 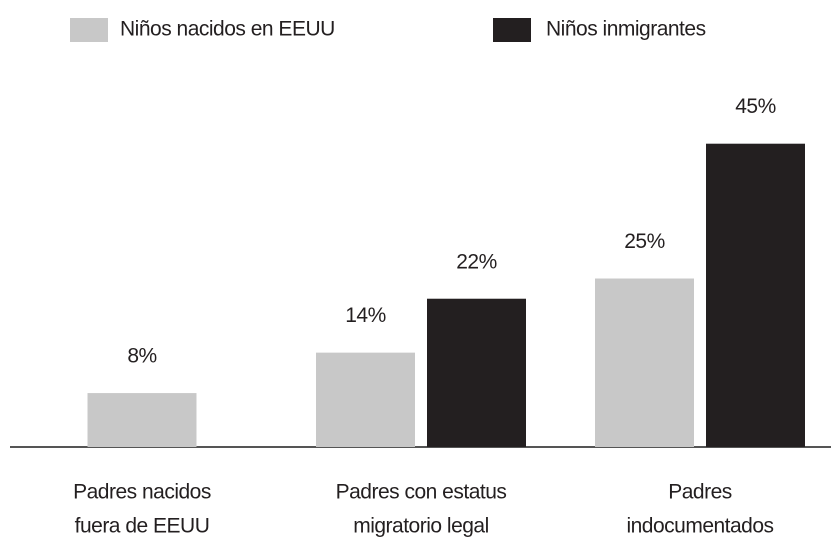 What do you see at coordinates (626, 29) in the screenshot?
I see `legend-label: Niños inmigrantes` at bounding box center [626, 29].